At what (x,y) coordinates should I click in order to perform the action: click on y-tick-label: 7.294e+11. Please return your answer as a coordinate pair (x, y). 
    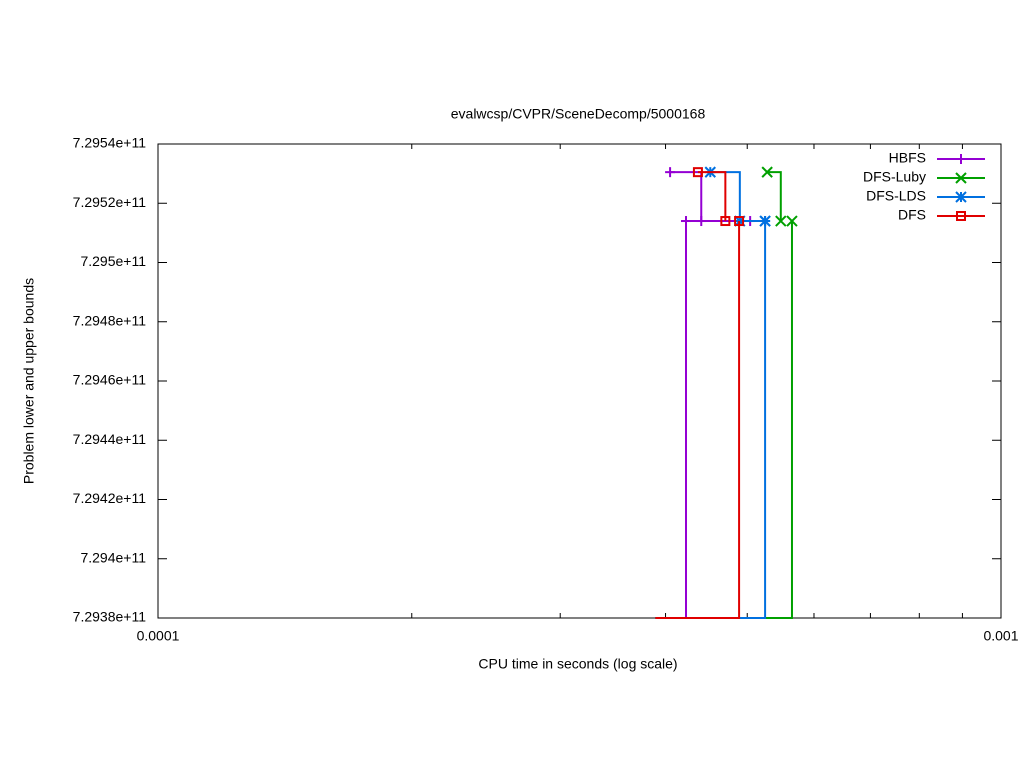
    Looking at the image, I should click on (113, 557).